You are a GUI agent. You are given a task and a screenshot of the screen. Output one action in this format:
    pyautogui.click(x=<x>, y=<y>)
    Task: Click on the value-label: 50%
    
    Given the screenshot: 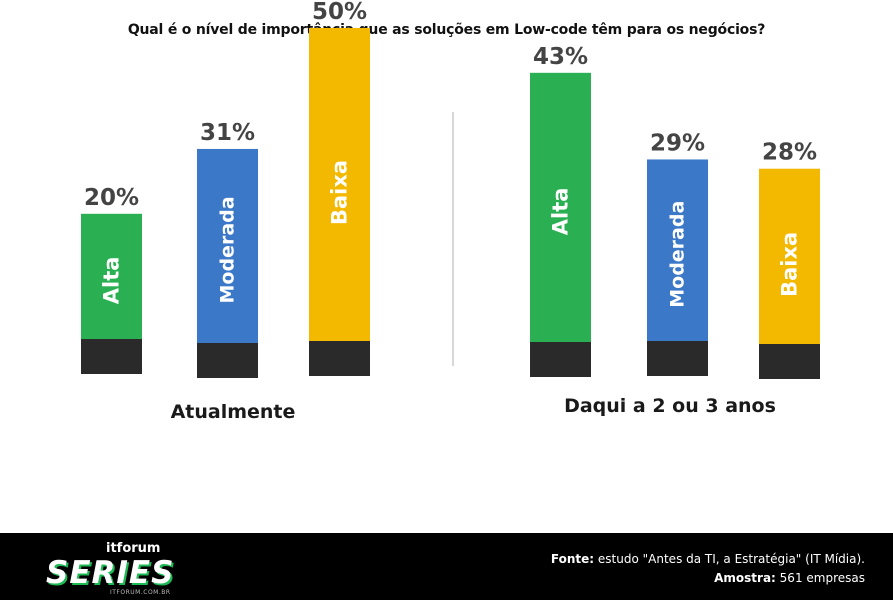 What is the action you would take?
    pyautogui.click(x=339, y=12)
    